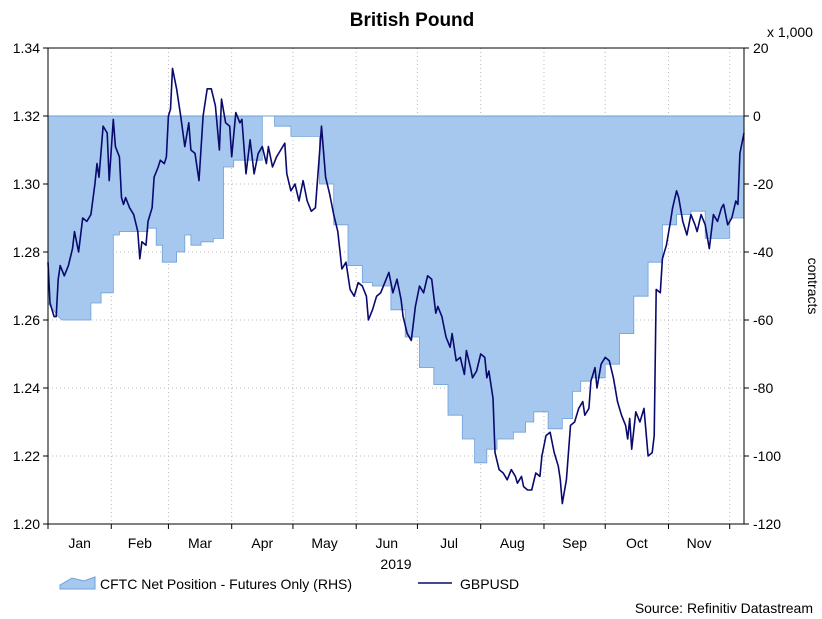 The image size is (822, 619). I want to click on right-axis-title: contracts, so click(813, 286).